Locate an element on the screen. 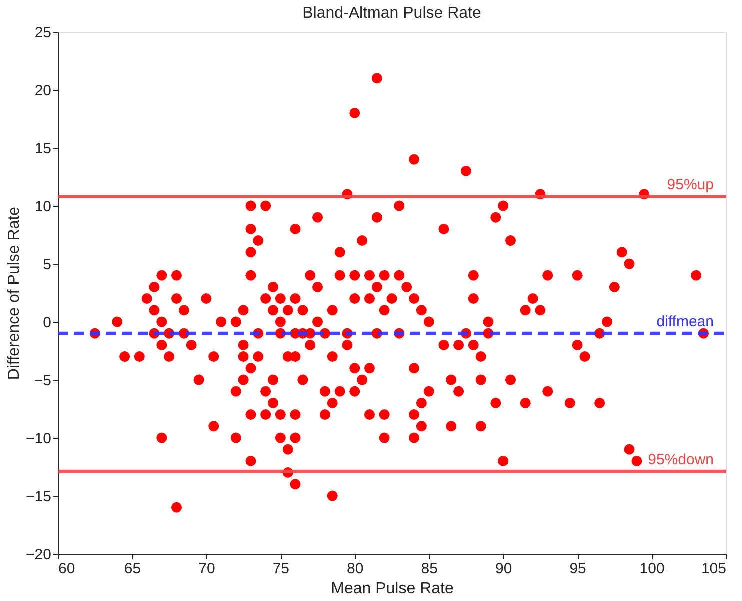 Image resolution: width=742 pixels, height=601 pixels. x-tick-label: 85 is located at coordinates (429, 569).